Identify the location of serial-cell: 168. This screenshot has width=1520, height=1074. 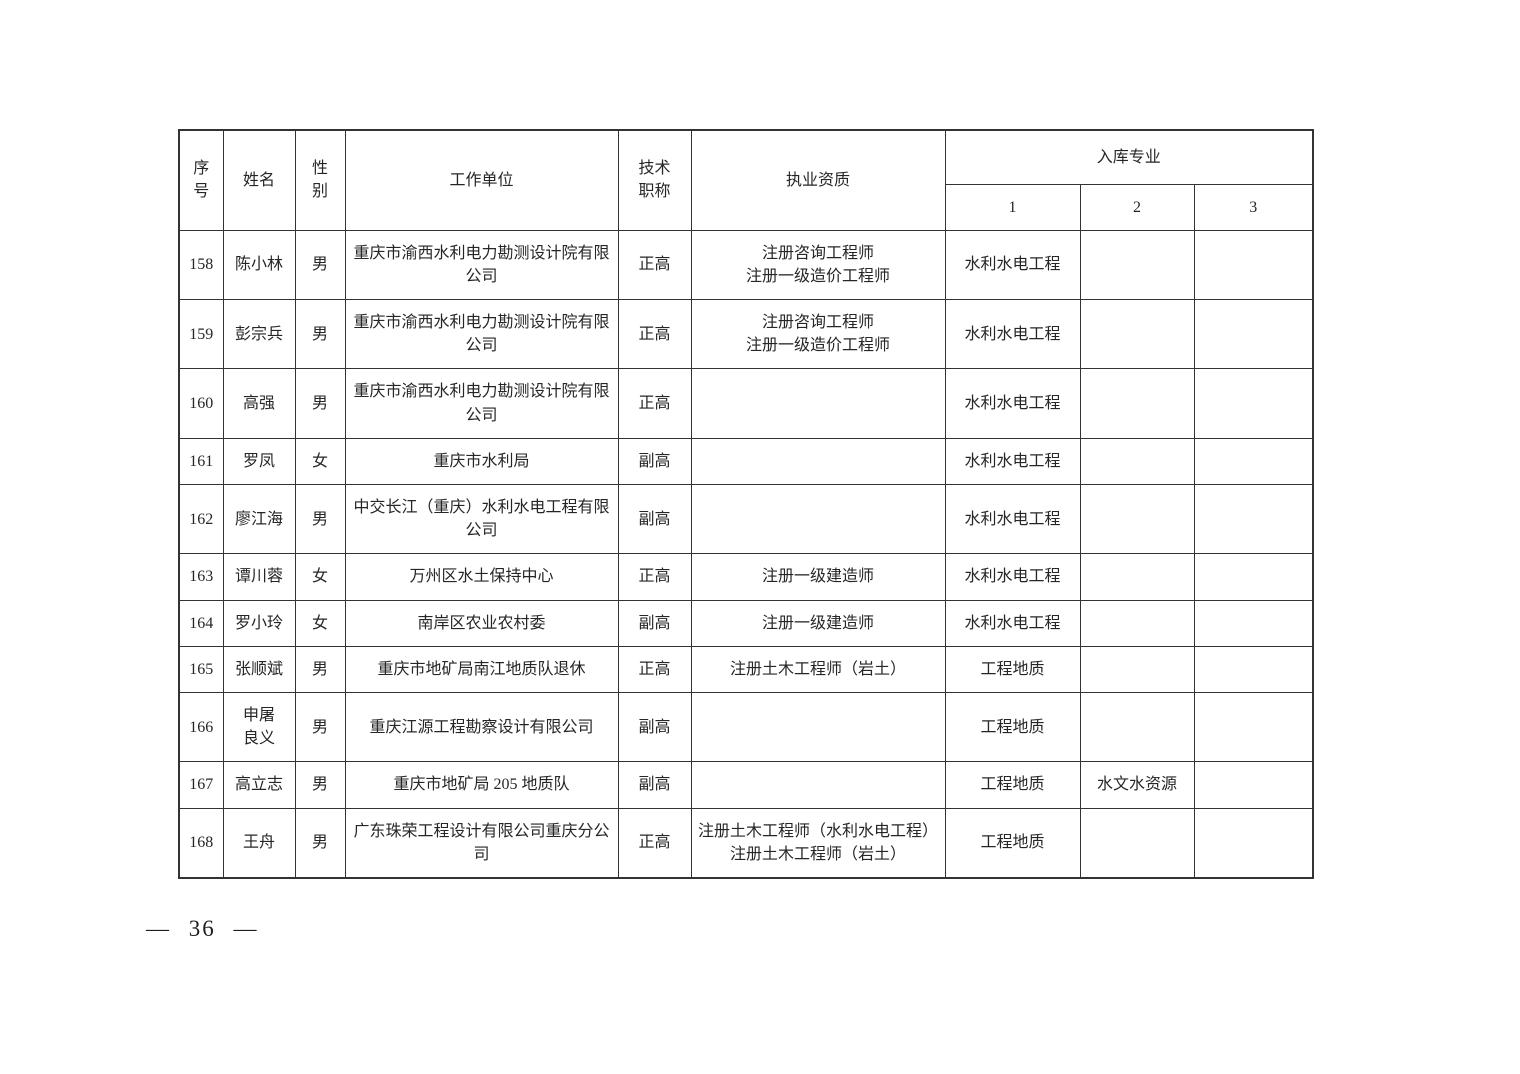
(201, 843).